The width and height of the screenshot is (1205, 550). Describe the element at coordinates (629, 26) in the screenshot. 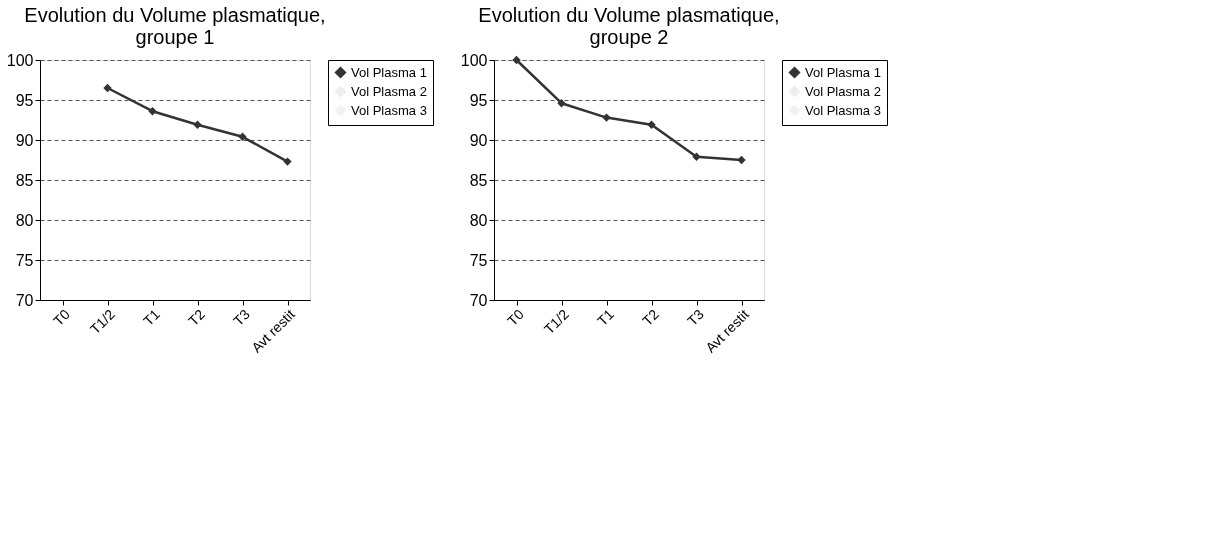

I see `chart-title: Evolution du Volume plasmatique, groupe 2` at that location.